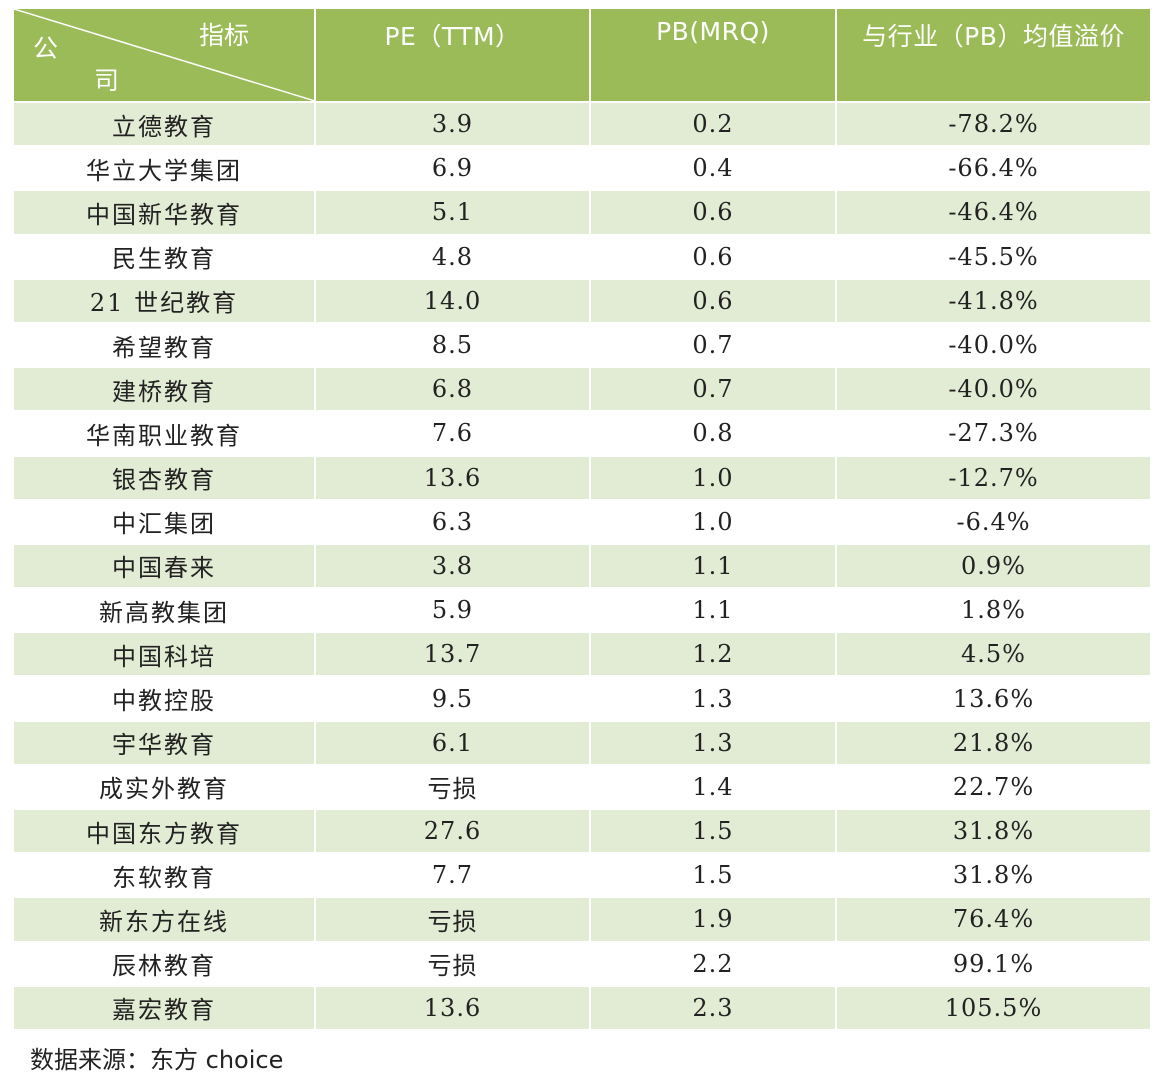 This screenshot has width=1158, height=1085. I want to click on cell-premium: 0.9%, so click(992, 565).